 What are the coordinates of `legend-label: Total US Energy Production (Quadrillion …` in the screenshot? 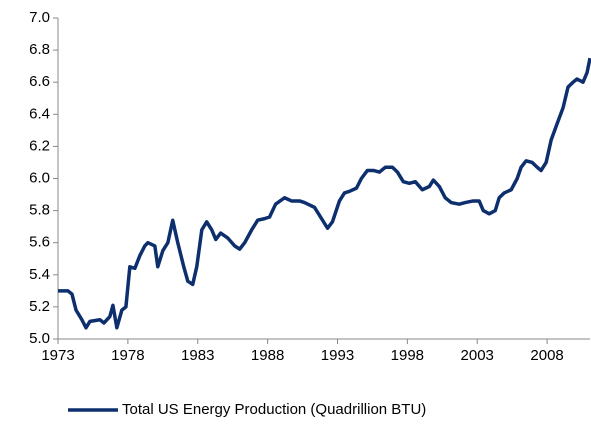 It's located at (274, 409).